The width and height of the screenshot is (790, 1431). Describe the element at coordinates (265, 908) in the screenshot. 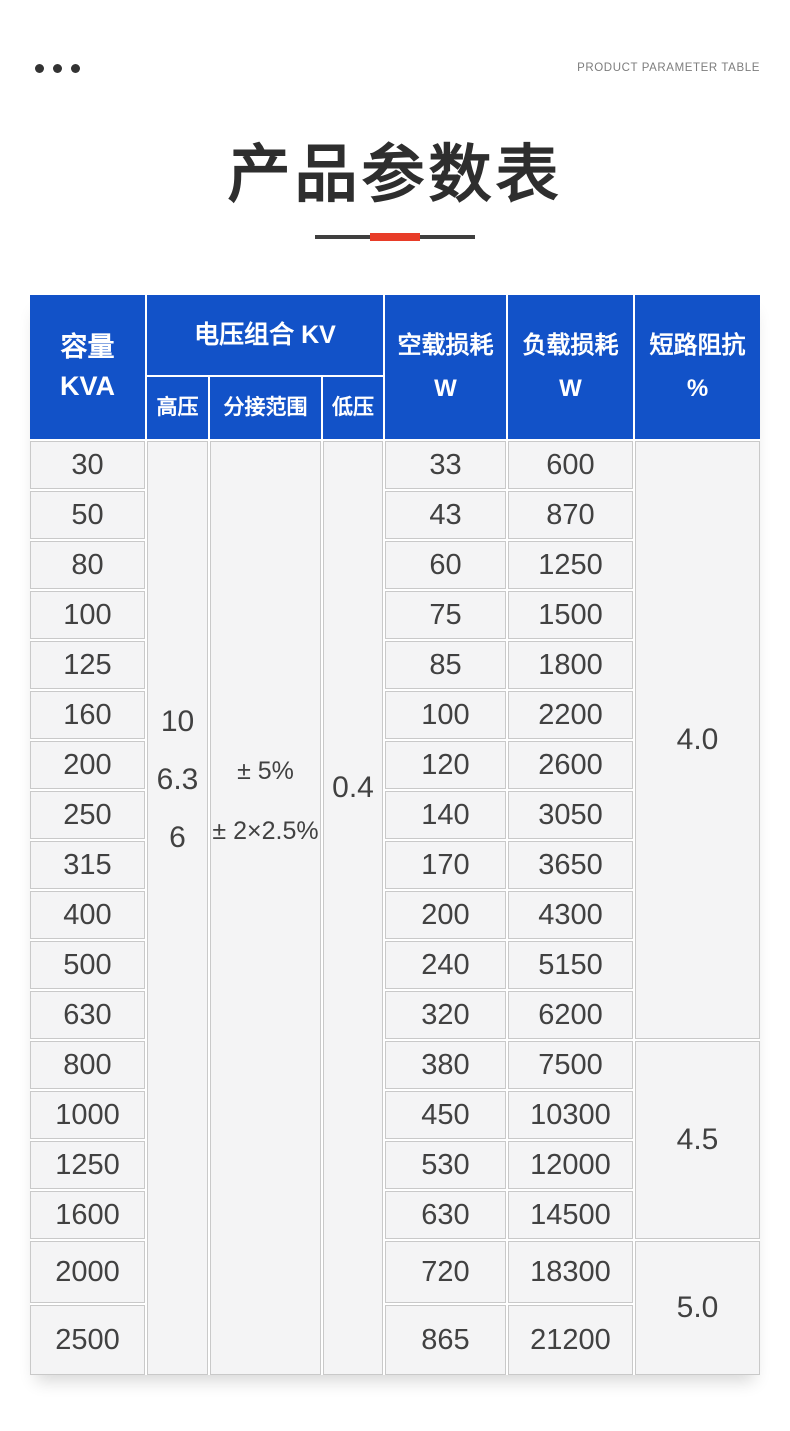

I see `tap-range-values-cell: ± 5% ± 2×2.5%` at that location.